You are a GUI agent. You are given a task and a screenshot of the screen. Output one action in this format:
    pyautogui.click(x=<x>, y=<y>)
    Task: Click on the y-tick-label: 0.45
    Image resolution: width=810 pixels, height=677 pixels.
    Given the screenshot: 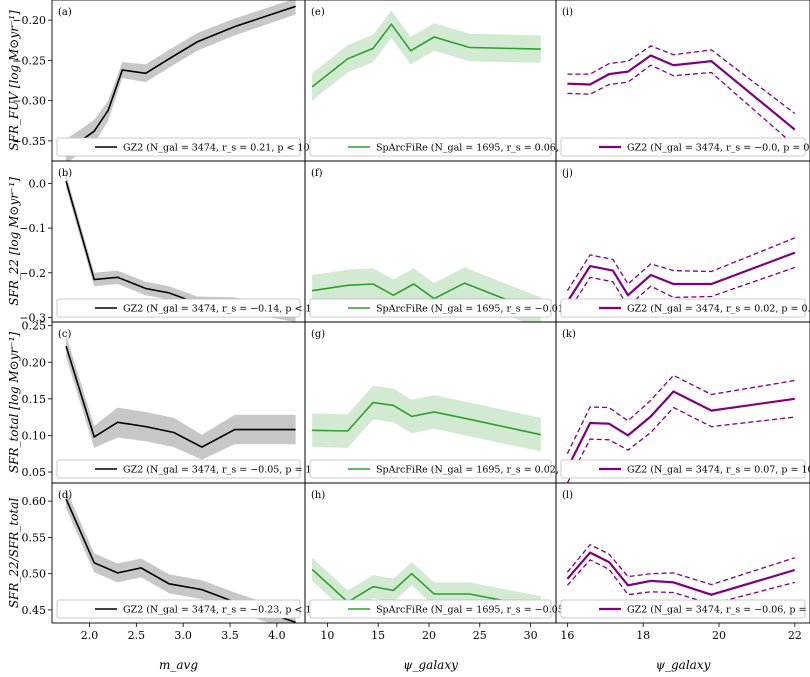 What is the action you would take?
    pyautogui.click(x=34, y=610)
    